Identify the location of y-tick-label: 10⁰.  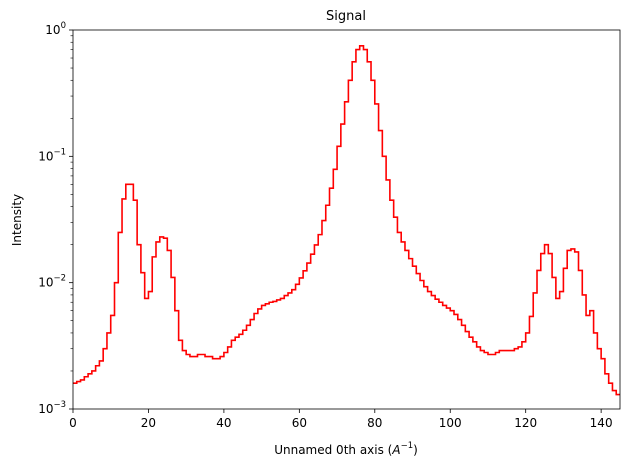
(55, 29).